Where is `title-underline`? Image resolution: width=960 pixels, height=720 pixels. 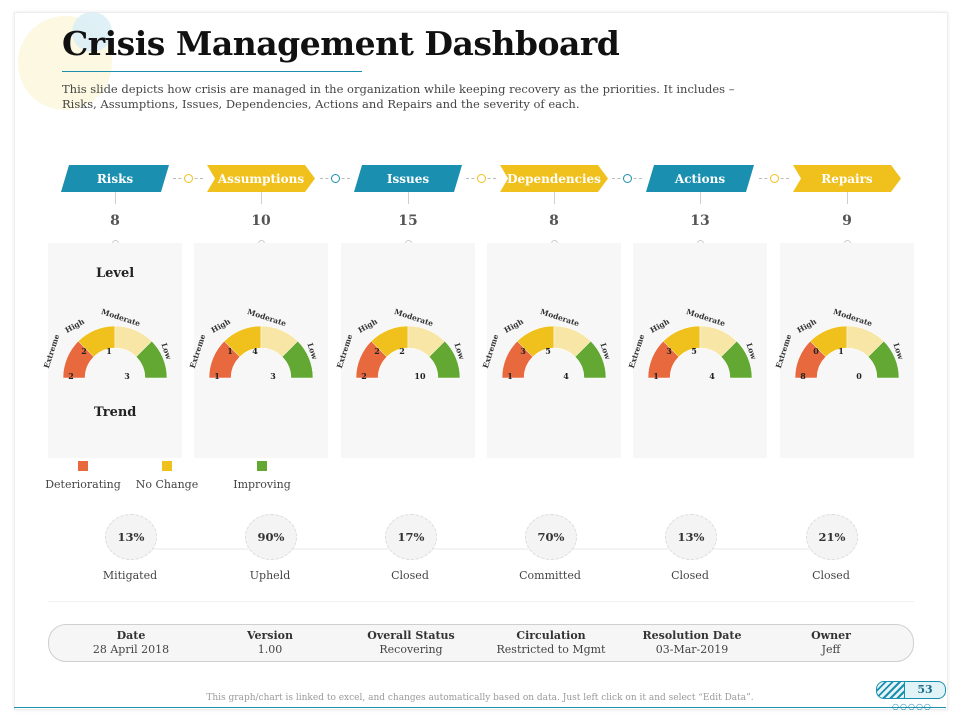
title-underline is located at coordinates (212, 71).